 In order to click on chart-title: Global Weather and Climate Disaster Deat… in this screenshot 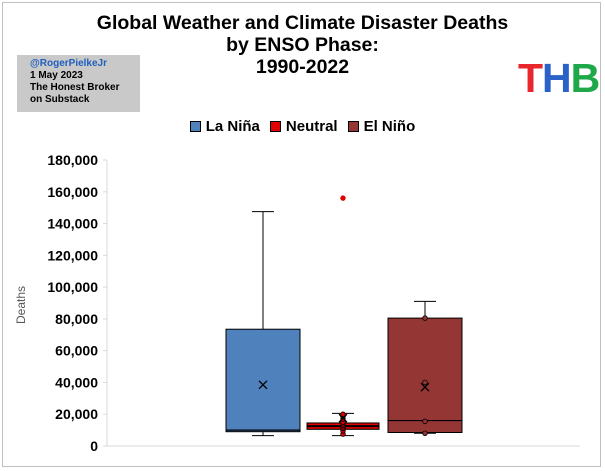, I will do `click(302, 45)`.